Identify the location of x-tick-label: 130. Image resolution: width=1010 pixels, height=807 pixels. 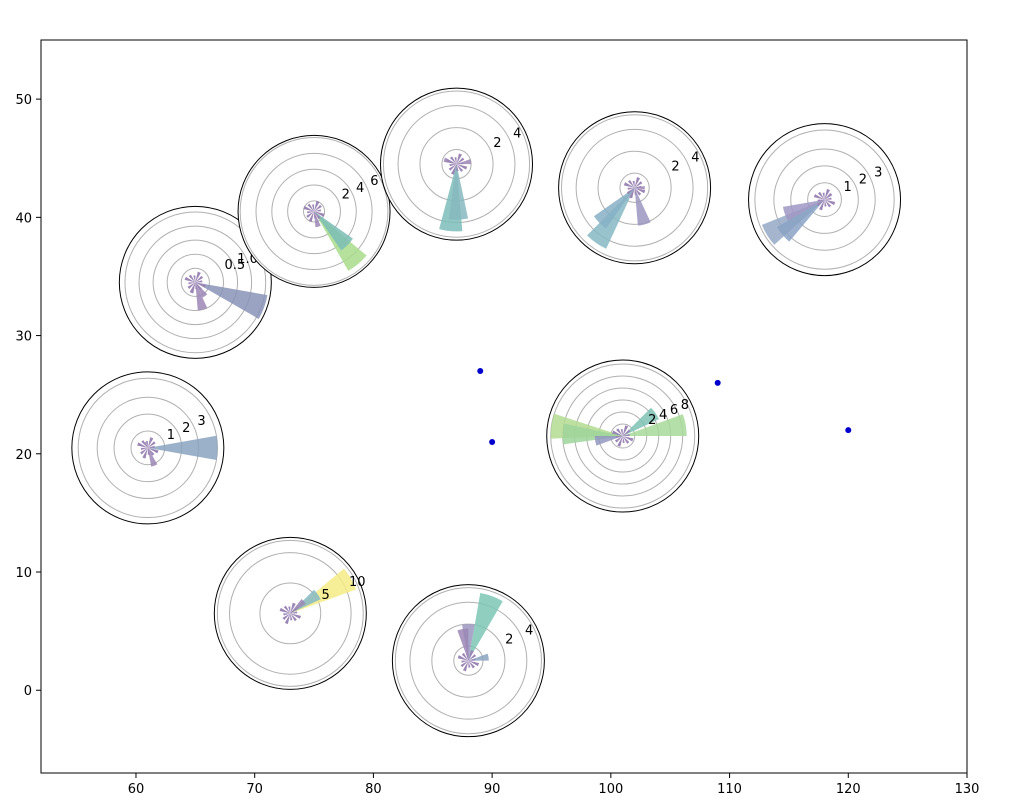
(967, 789).